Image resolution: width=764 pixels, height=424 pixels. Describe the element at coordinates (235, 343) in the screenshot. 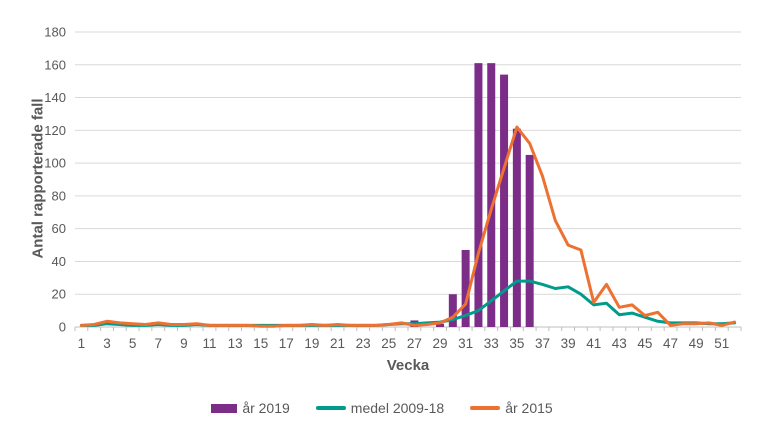

I see `x-tick-label: 13` at that location.